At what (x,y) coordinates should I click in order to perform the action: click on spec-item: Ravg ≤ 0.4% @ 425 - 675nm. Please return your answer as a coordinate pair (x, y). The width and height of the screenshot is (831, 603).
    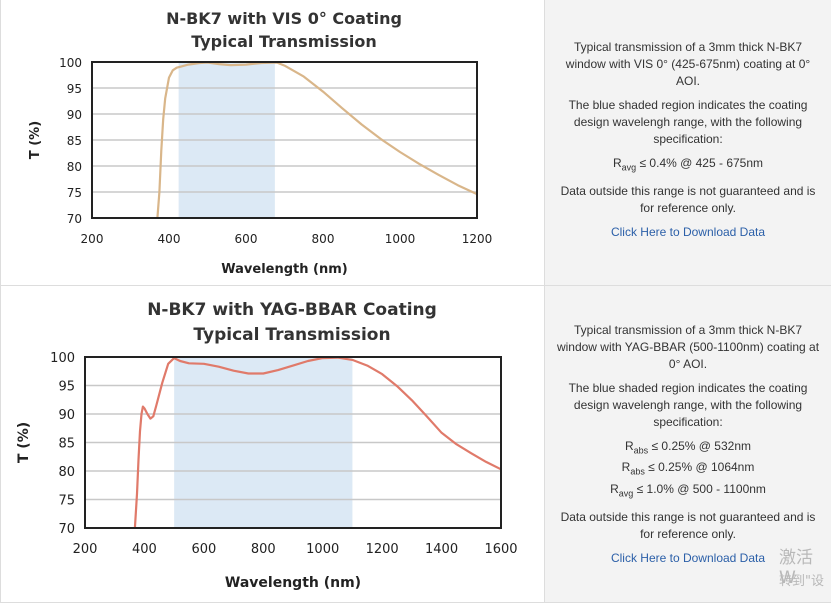
    Looking at the image, I should click on (688, 164).